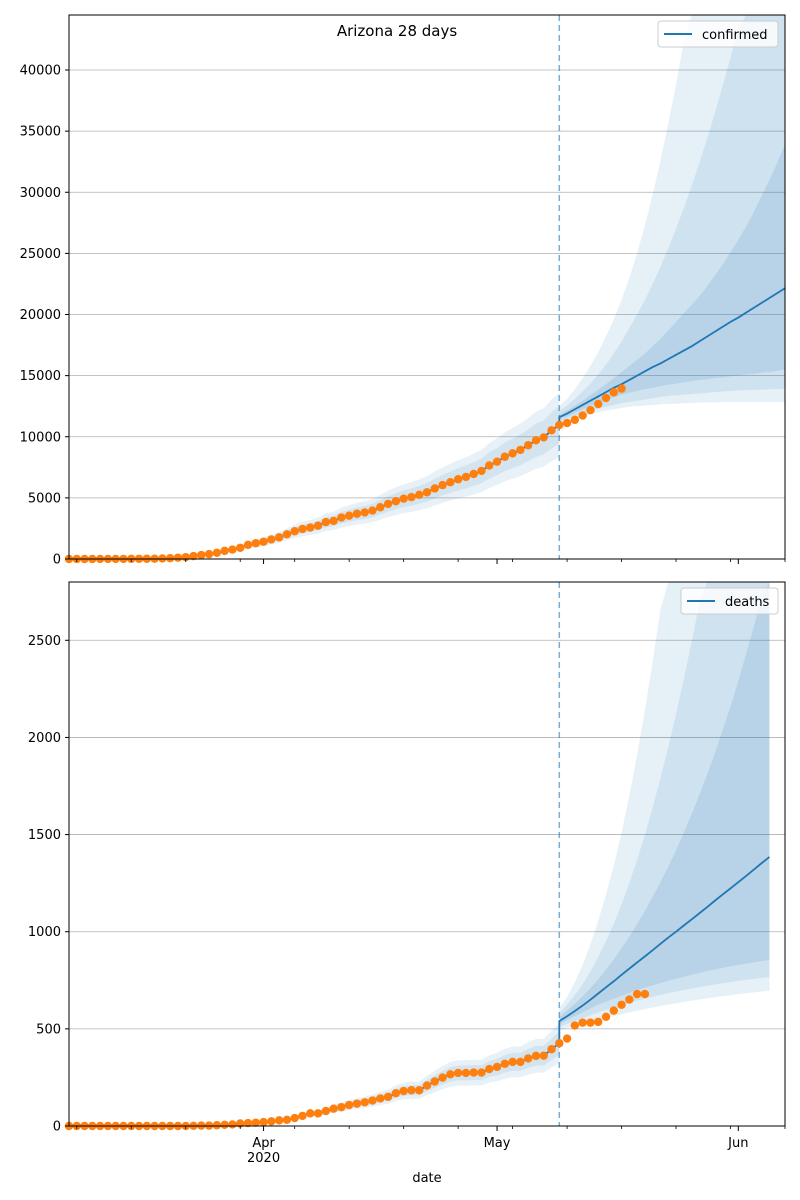 The width and height of the screenshot is (800, 1200). I want to click on deaths-y-ticks: 0 500 1000 1500 2000 2500, so click(48, 884).